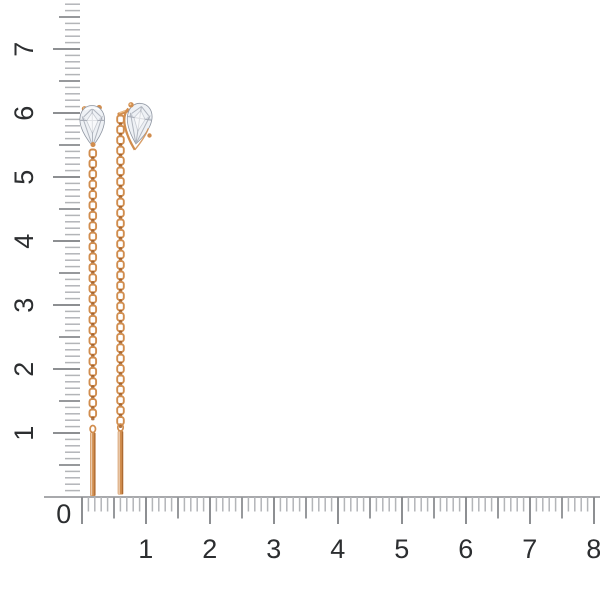 This screenshot has width=600, height=600. Describe the element at coordinates (274, 549) in the screenshot. I see `h-ruler-label: 3` at that location.